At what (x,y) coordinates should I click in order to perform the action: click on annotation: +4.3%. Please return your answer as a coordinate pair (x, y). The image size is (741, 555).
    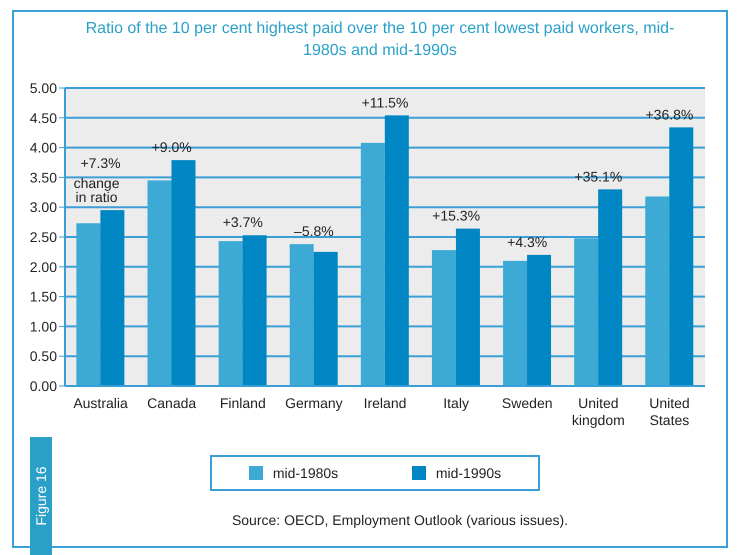
    Looking at the image, I should click on (527, 242).